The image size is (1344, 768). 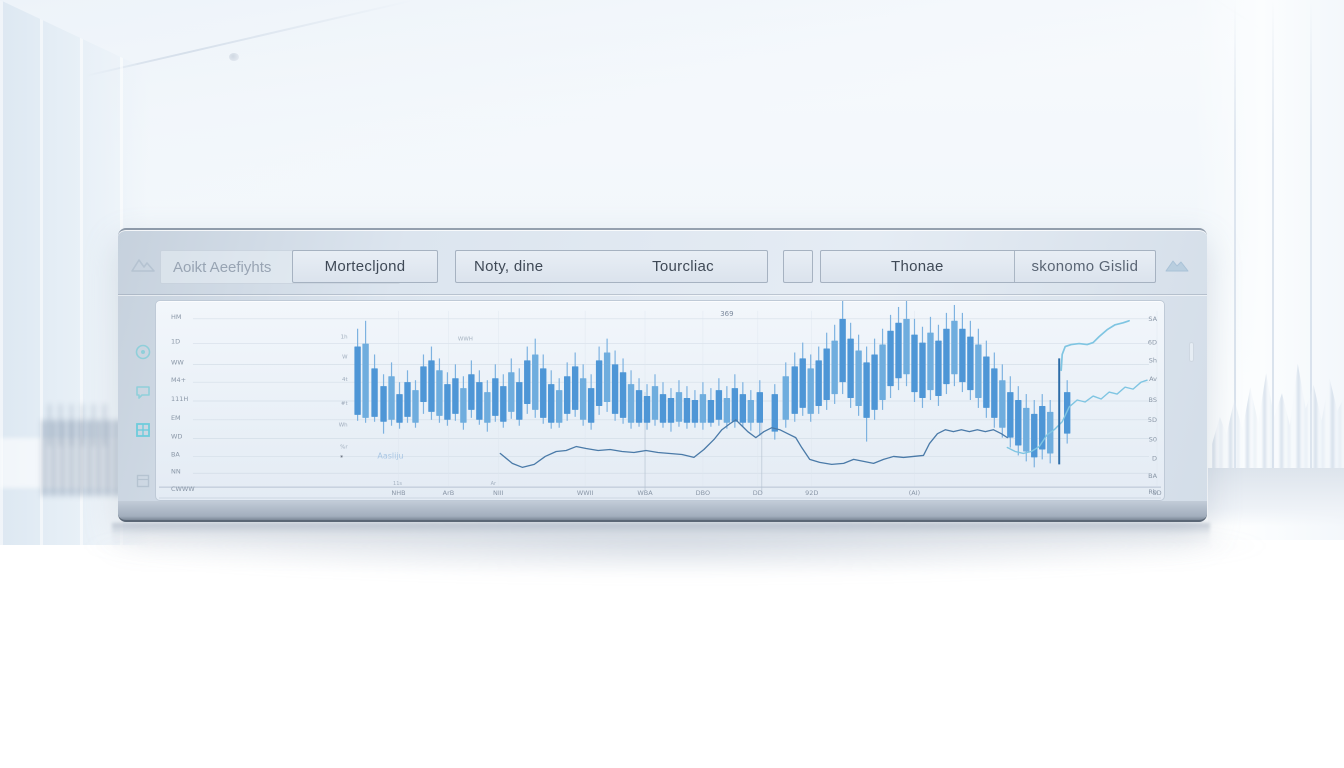 I want to click on small-square-button, so click(x=798, y=266).